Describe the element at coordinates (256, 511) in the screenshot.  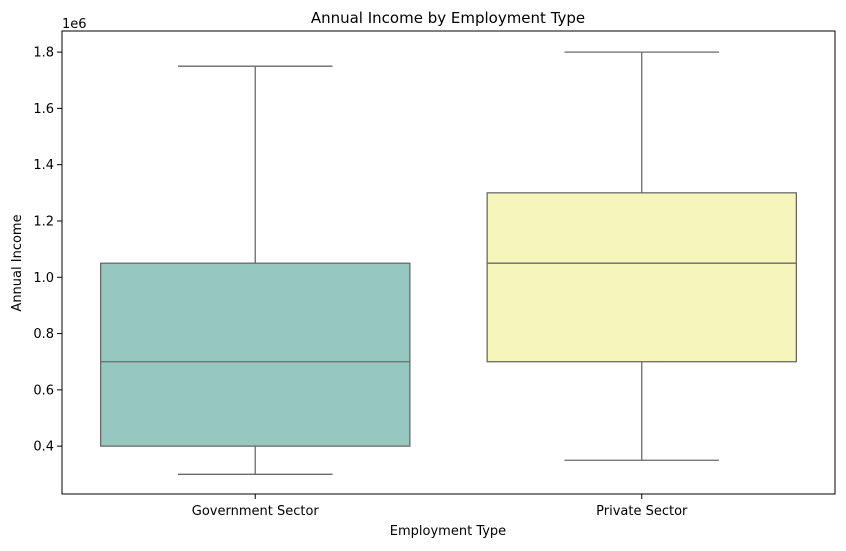
I see `x-tick-label: Government Sector` at that location.